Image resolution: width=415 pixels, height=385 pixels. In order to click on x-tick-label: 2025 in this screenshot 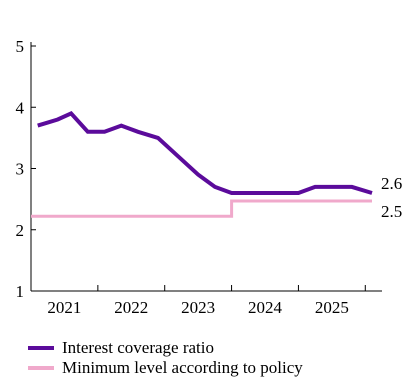, I will do `click(332, 307)`.